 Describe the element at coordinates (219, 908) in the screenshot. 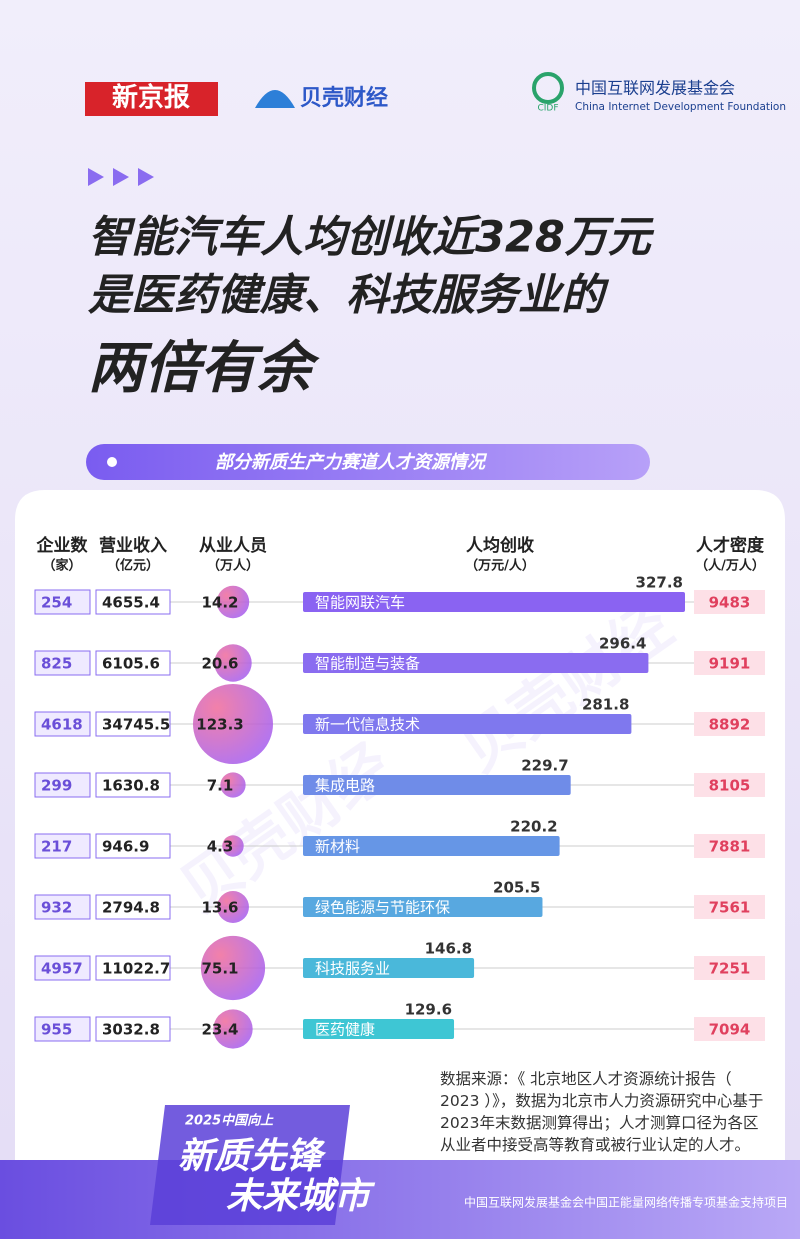

I see `bubble-label: 13.6` at that location.